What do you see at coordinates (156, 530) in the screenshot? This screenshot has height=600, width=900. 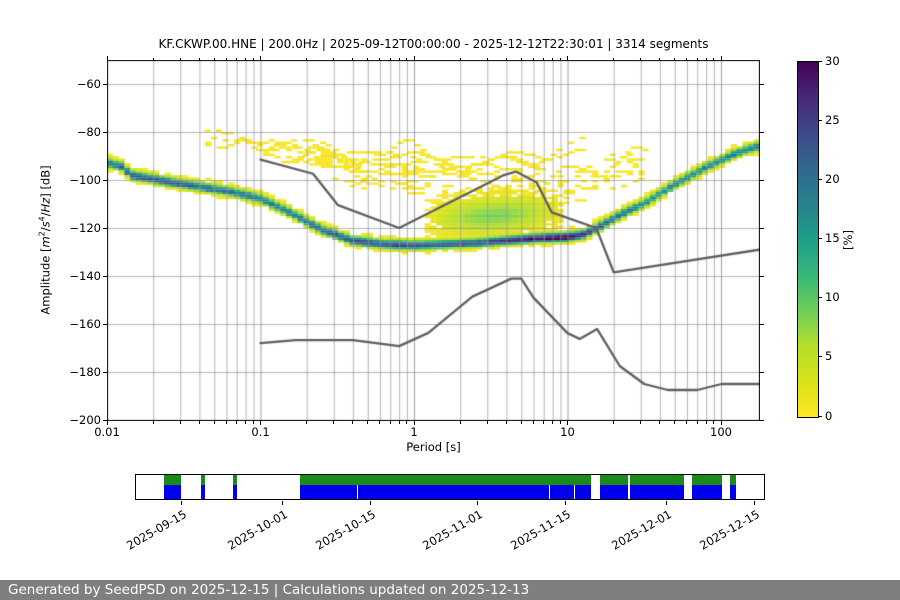 I see `timeline-date-label: 2025-09-15` at bounding box center [156, 530].